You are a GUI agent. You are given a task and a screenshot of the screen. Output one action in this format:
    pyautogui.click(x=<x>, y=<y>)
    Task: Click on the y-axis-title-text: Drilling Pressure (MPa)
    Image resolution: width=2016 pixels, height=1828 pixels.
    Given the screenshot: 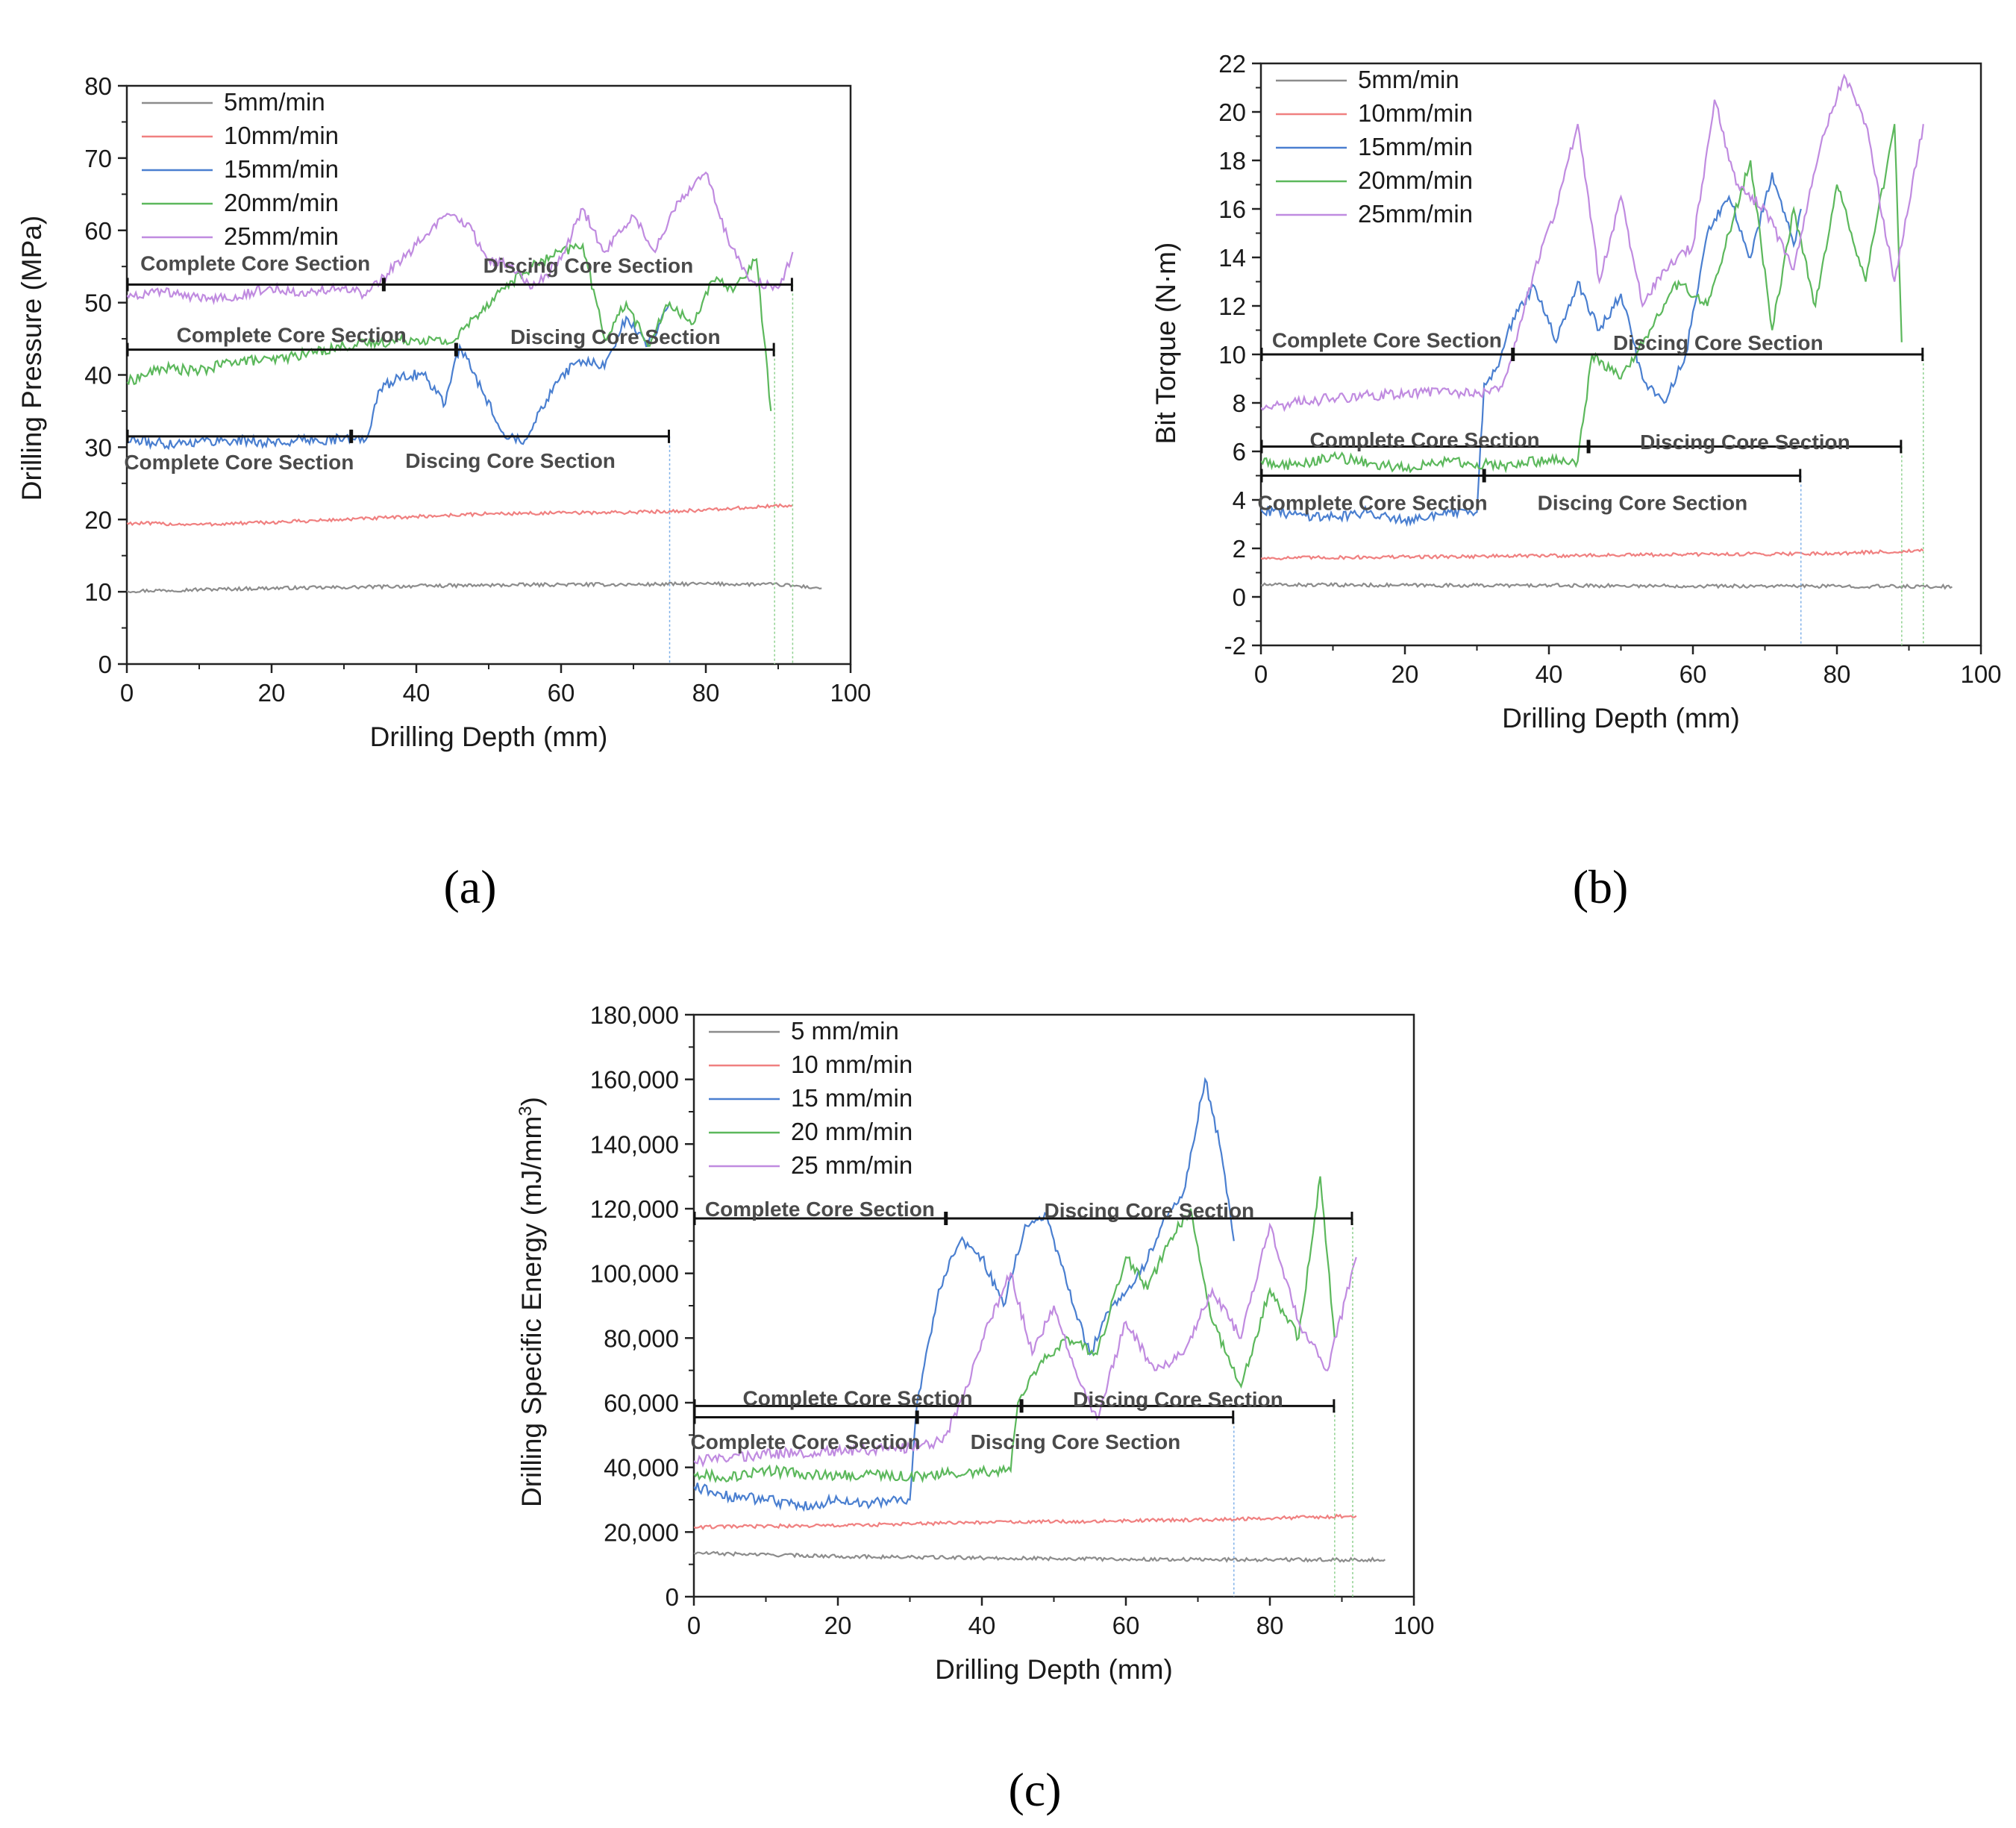 What is the action you would take?
    pyautogui.click(x=31, y=358)
    